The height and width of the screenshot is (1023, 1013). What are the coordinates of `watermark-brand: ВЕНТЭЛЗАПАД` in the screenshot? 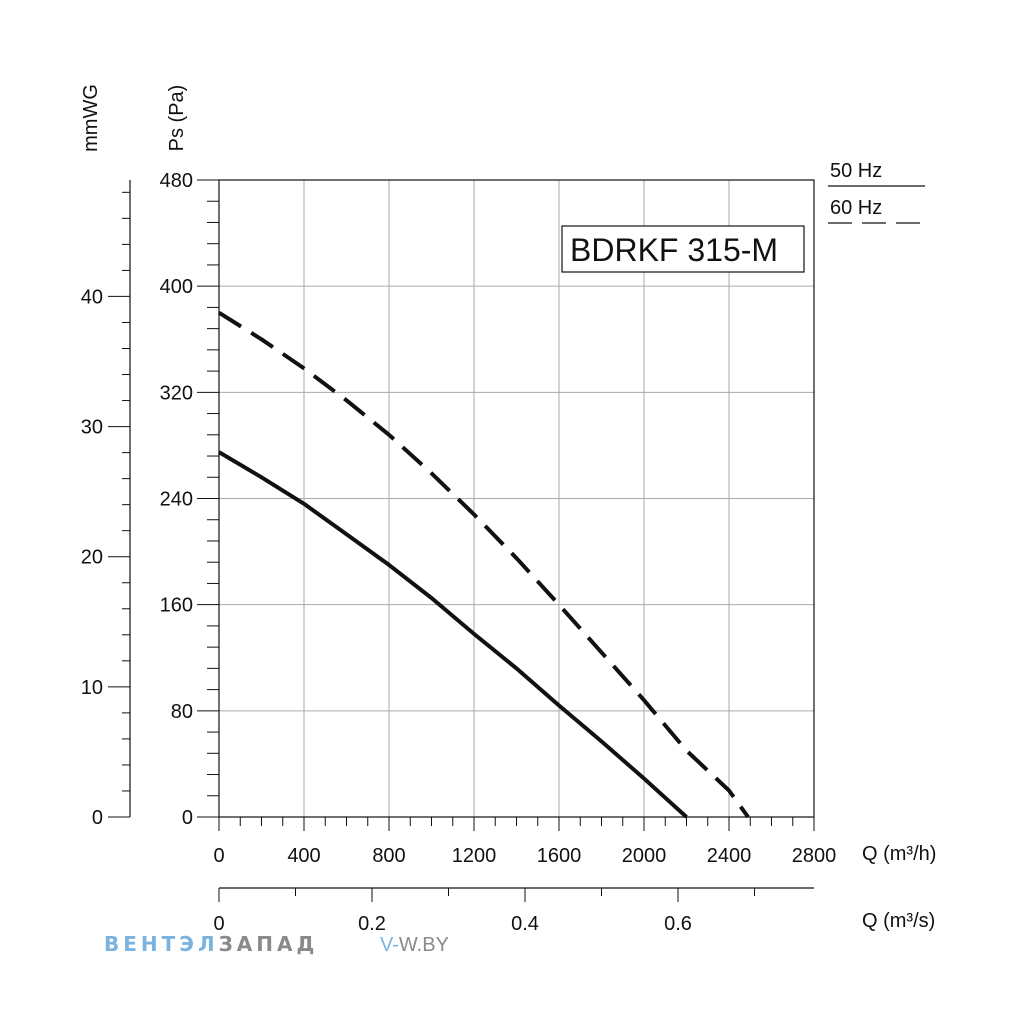 It's located at (211, 944).